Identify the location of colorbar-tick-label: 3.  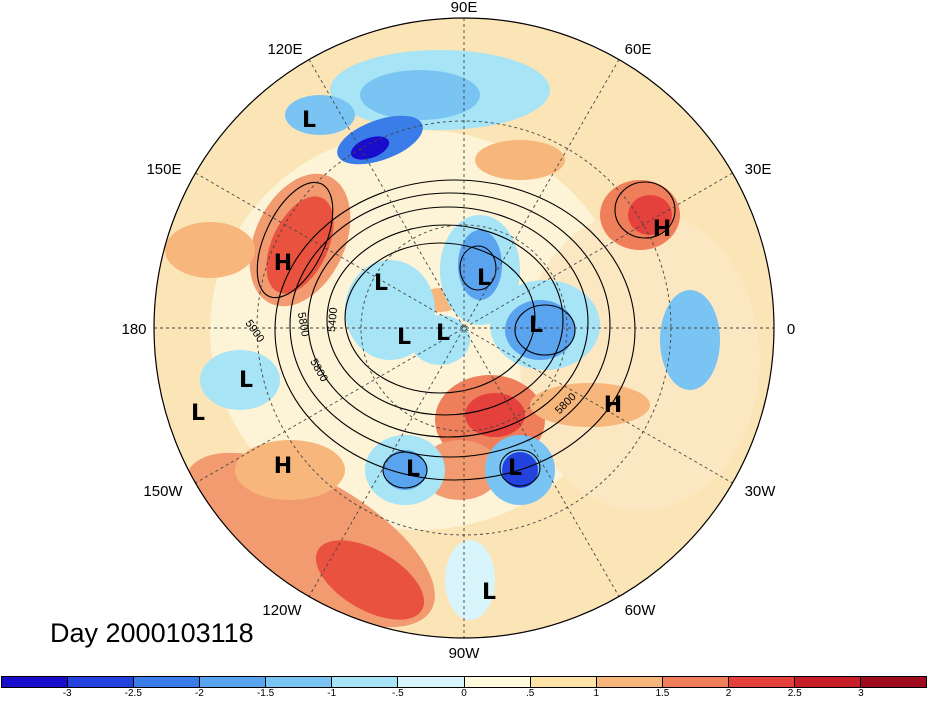
(861, 693).